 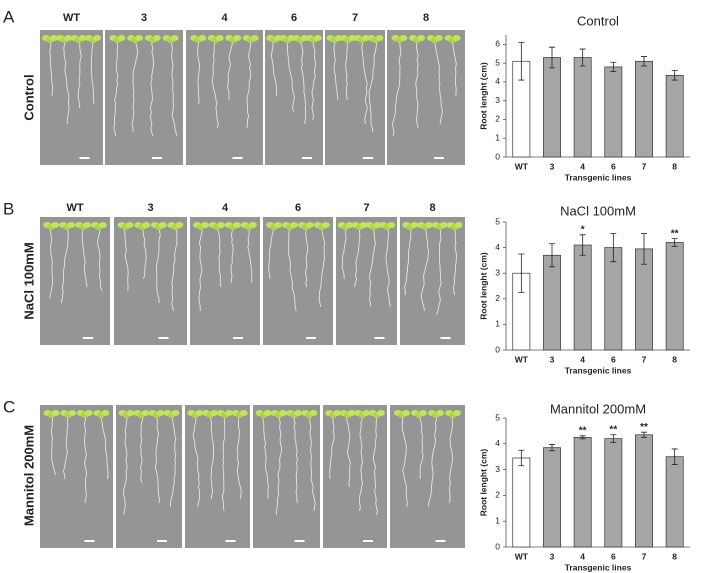 I want to click on condition-label: Control, so click(x=28, y=97).